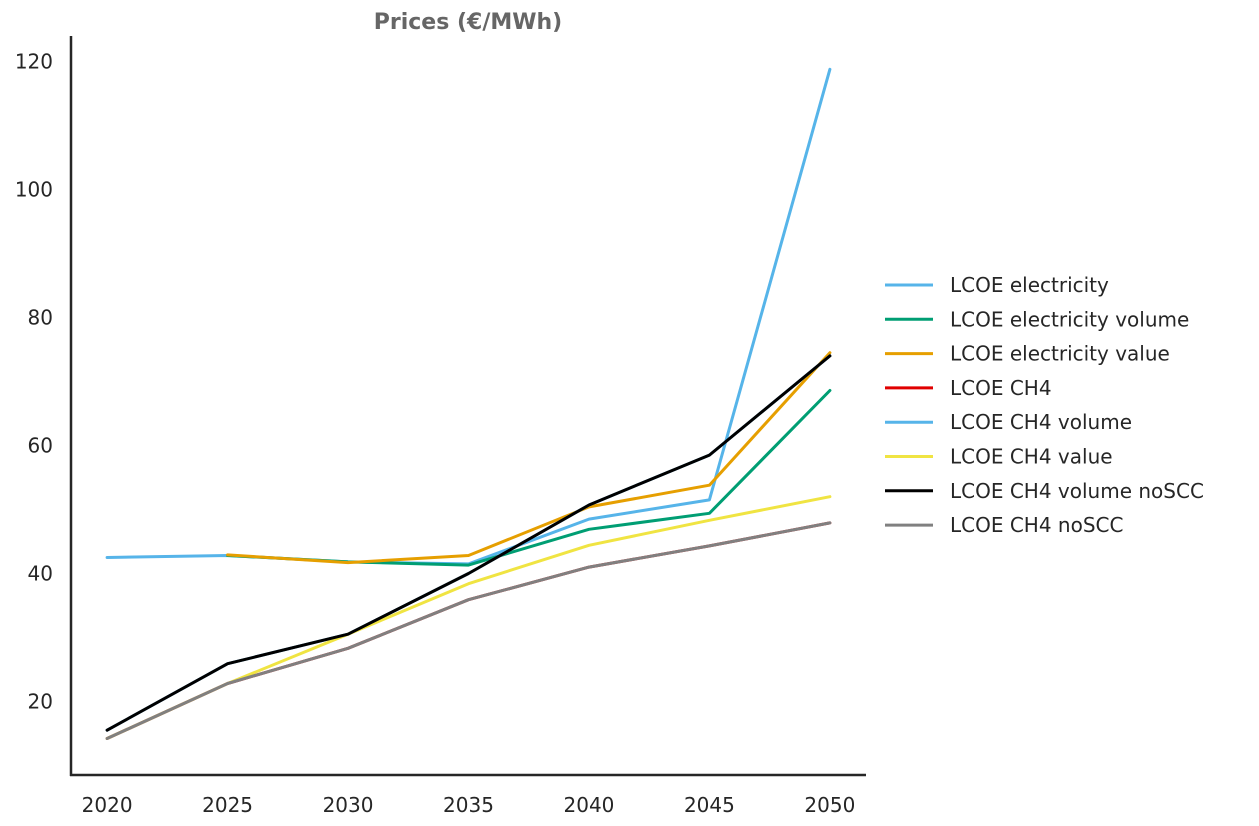 The height and width of the screenshot is (826, 1259). I want to click on x-tick-label: 2045, so click(709, 805).